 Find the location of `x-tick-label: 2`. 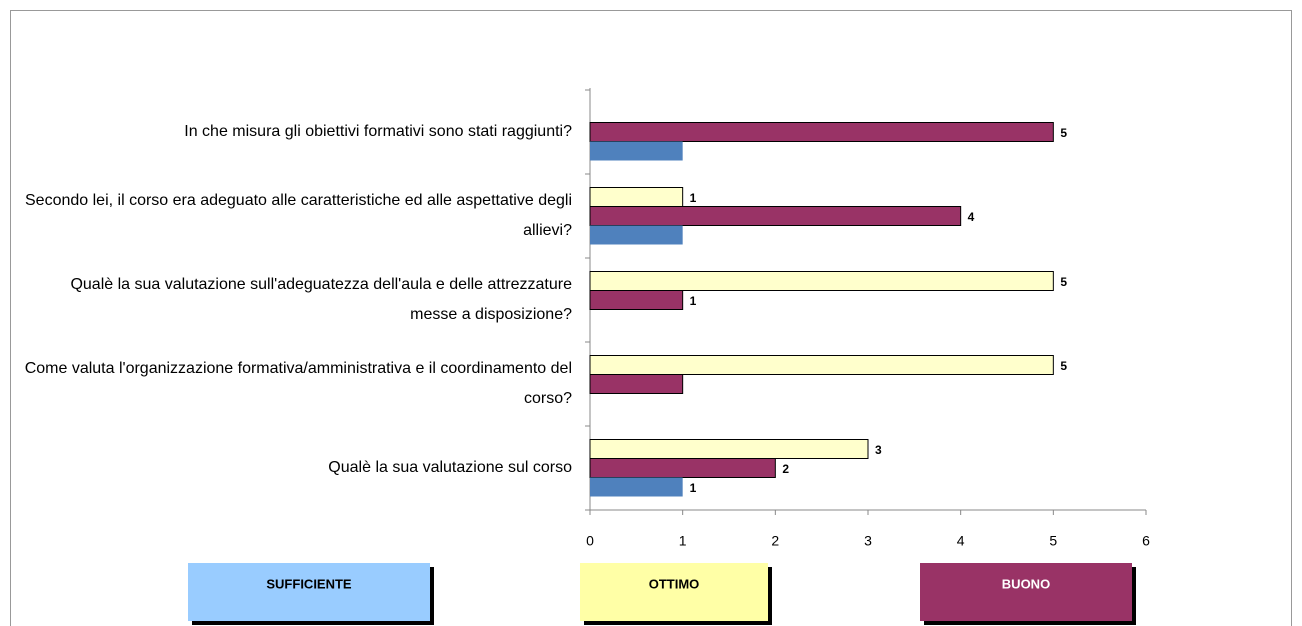

x-tick-label: 2 is located at coordinates (775, 541).